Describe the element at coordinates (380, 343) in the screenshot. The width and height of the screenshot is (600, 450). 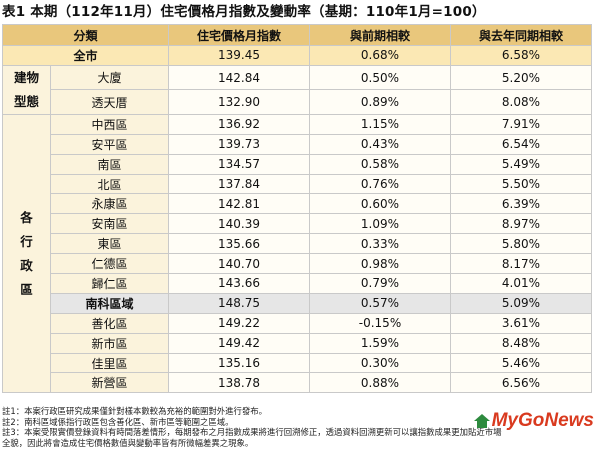
I see `row-mom: 1.59%` at that location.